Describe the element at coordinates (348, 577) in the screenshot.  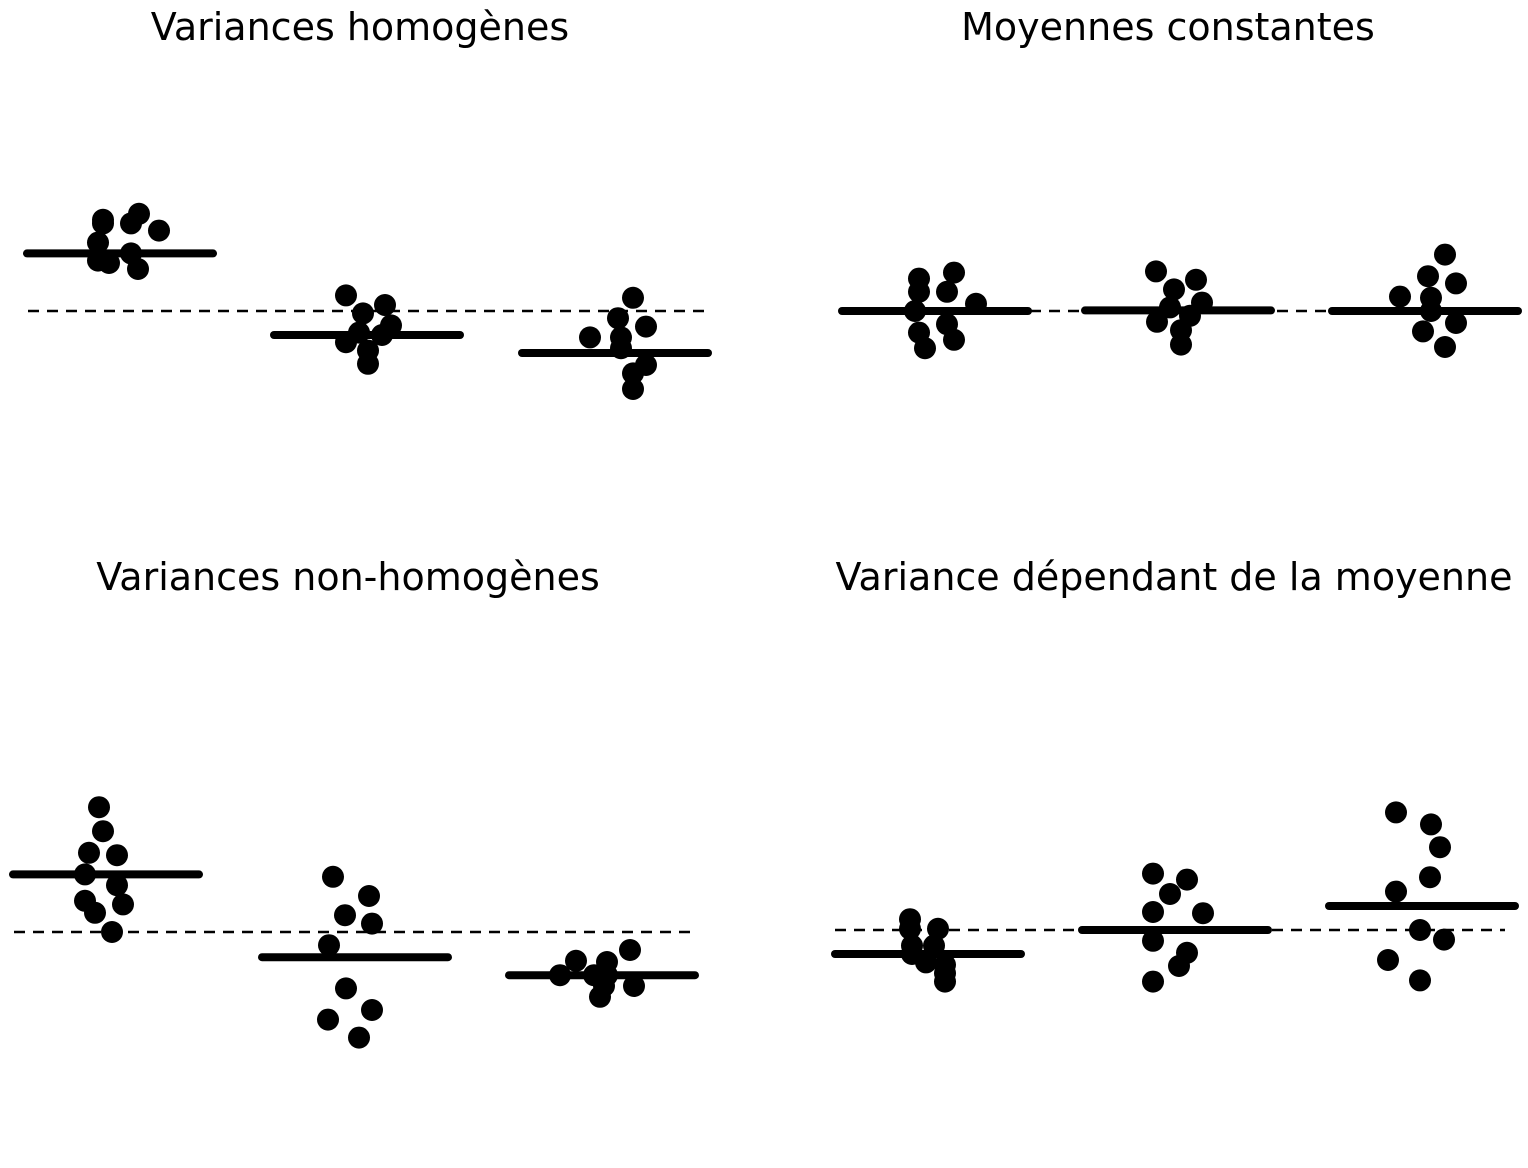
I see `panel-3-title: Variances non-homogènes` at that location.